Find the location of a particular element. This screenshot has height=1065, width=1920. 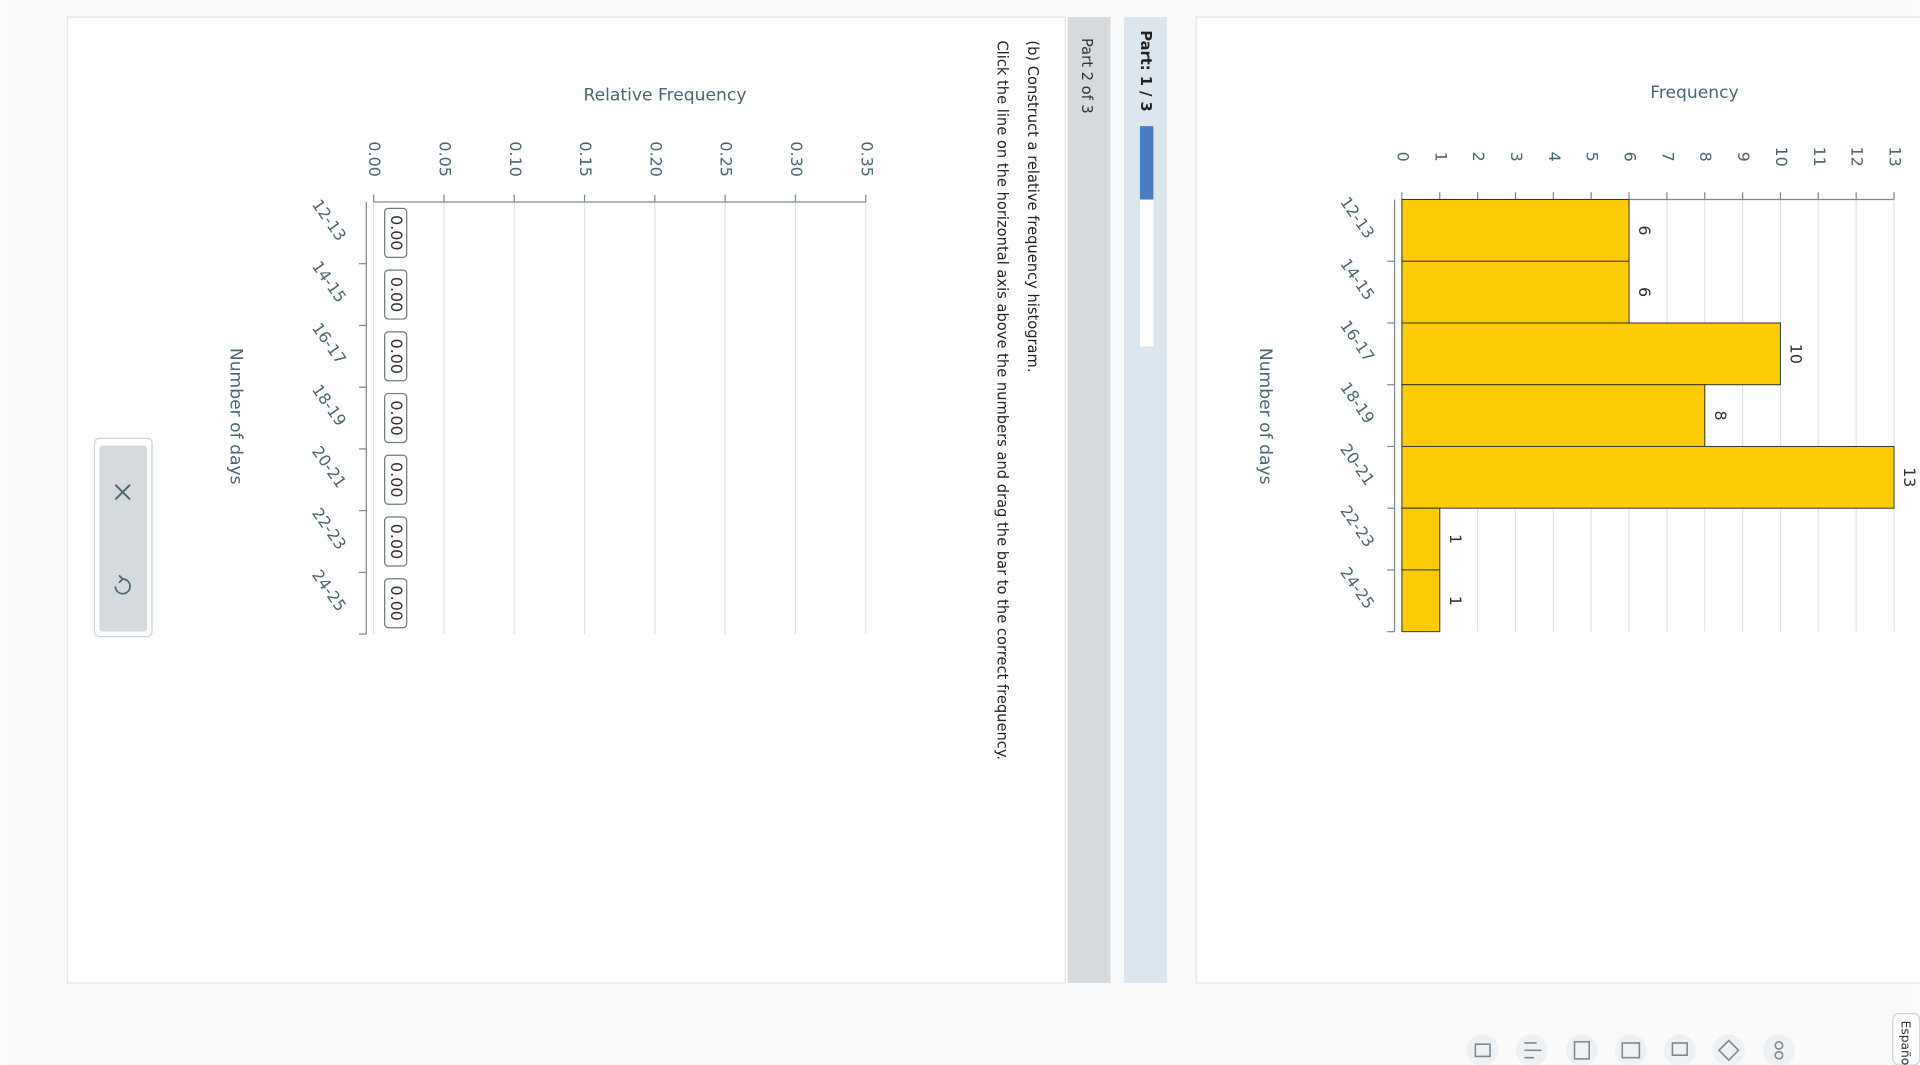

part-label: Part 2 of 3 is located at coordinates (1086, 76).